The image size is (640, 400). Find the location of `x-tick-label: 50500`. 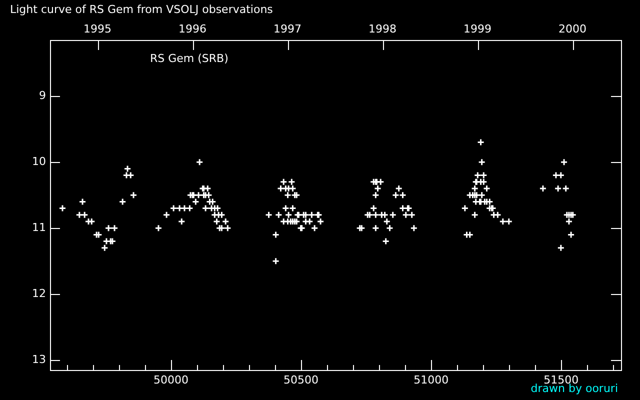

x-tick-label: 50500 is located at coordinates (301, 379).